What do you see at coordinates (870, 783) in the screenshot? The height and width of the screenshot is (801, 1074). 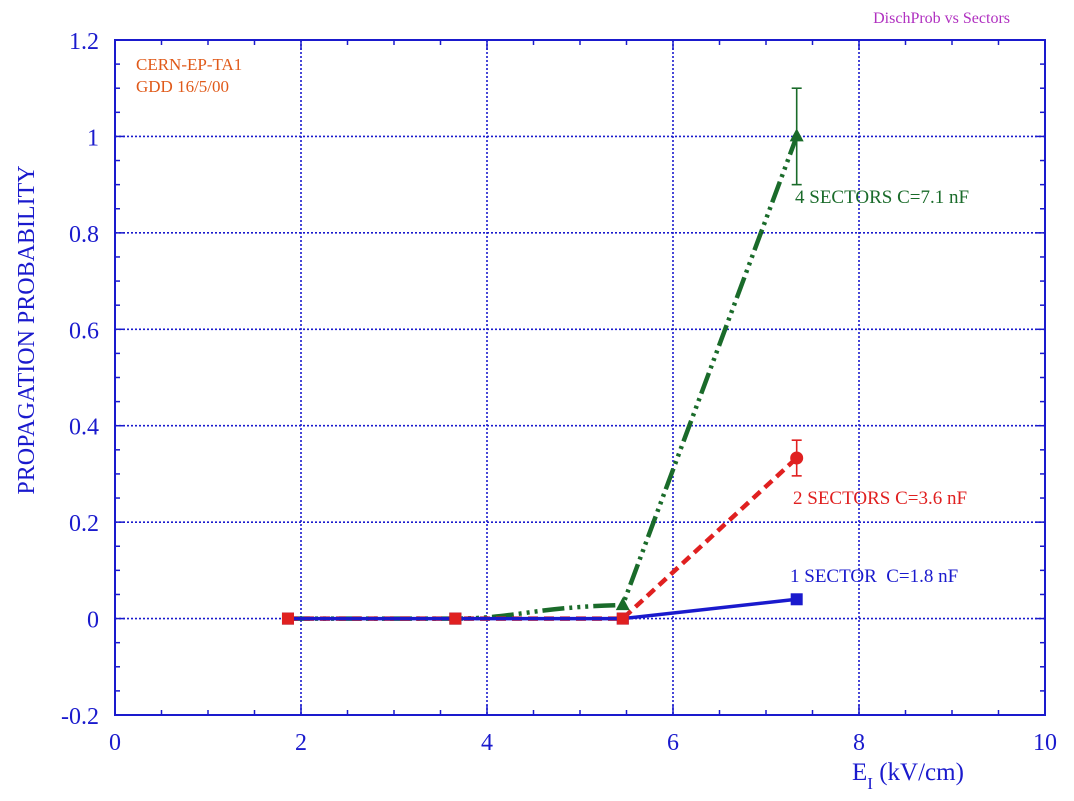 I see `x-axis-label-sub: I` at bounding box center [870, 783].